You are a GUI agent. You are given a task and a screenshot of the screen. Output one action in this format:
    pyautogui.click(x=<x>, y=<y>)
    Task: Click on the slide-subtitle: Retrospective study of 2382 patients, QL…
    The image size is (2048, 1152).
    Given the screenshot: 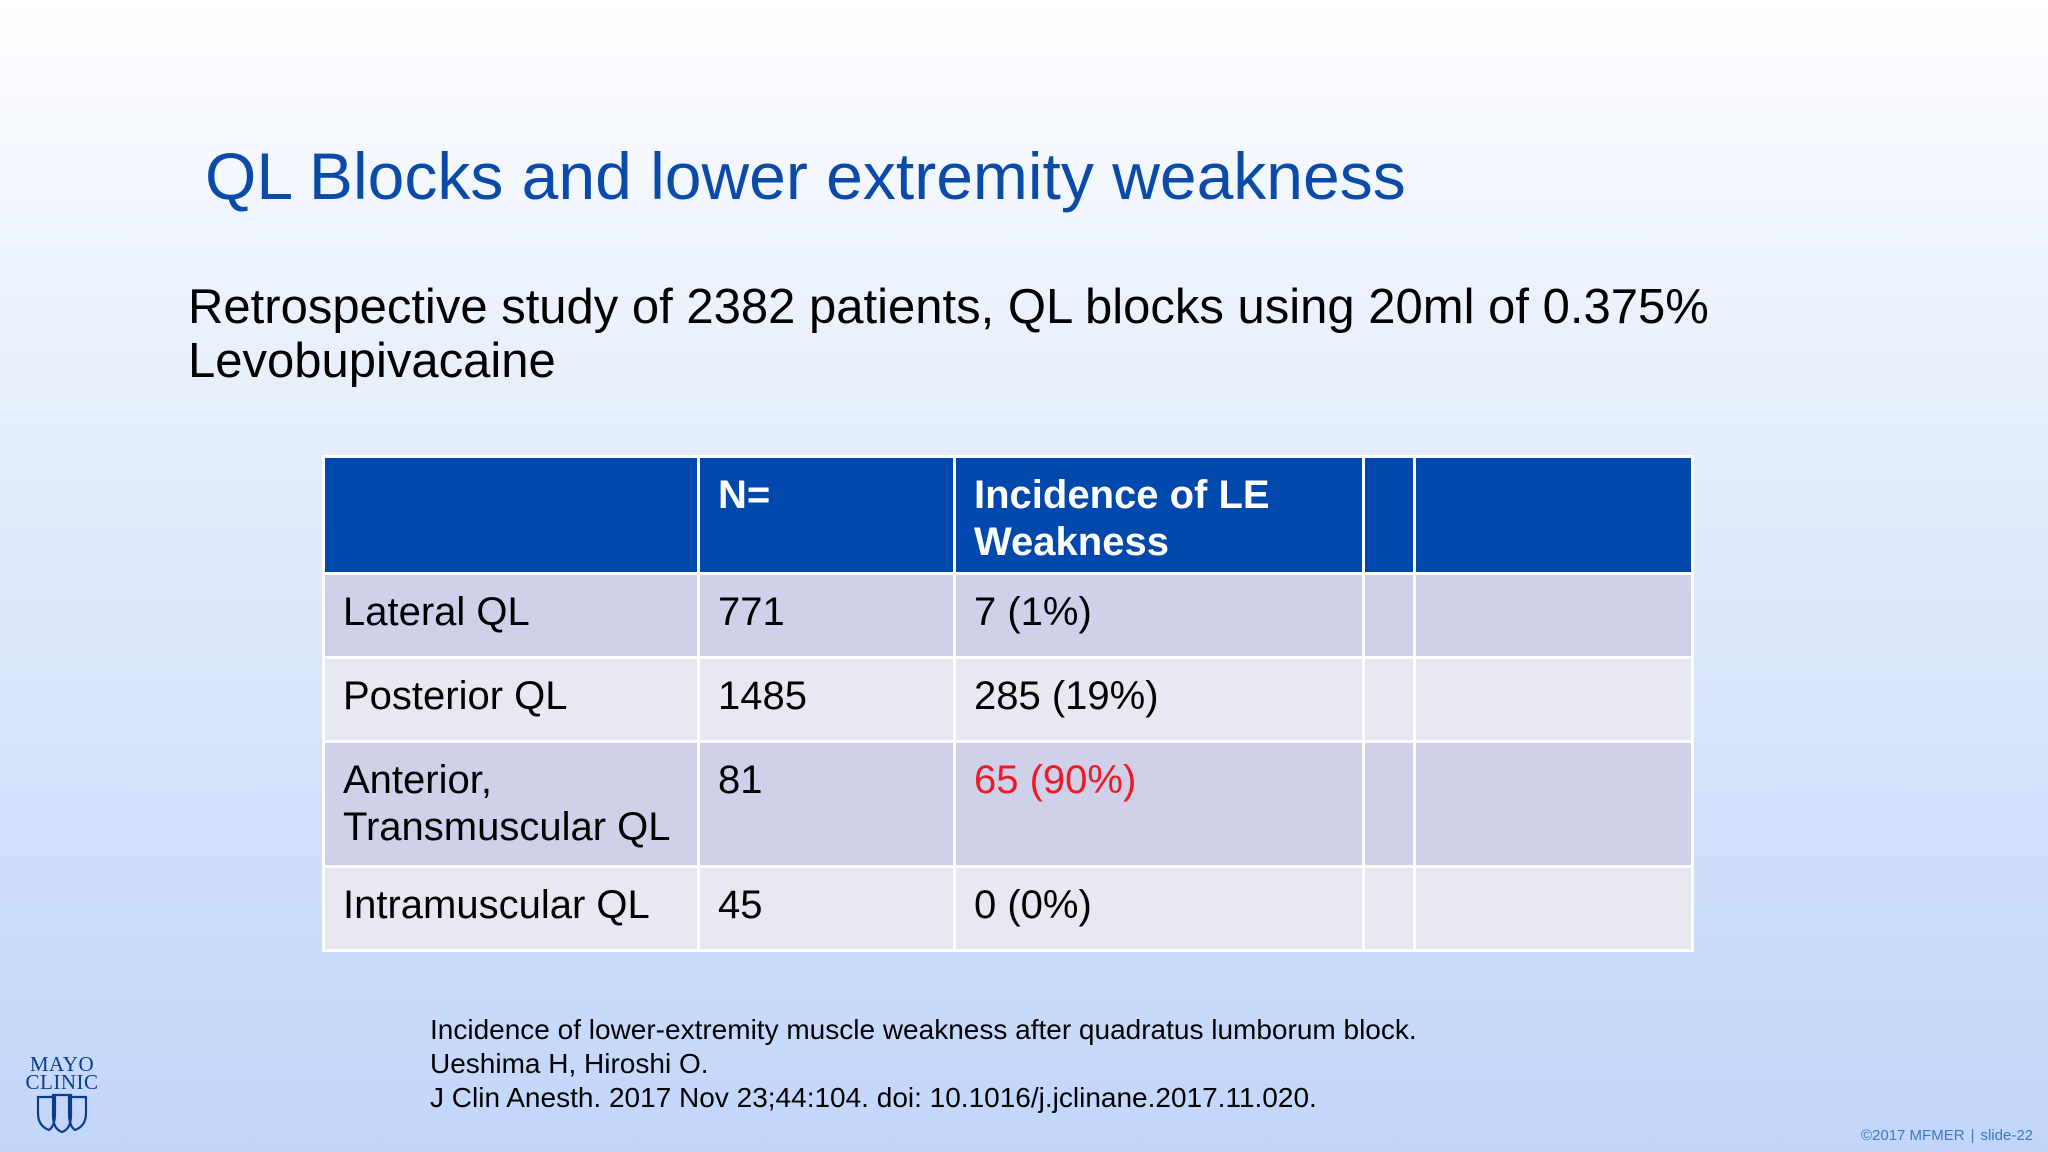 What is the action you would take?
    pyautogui.click(x=948, y=334)
    